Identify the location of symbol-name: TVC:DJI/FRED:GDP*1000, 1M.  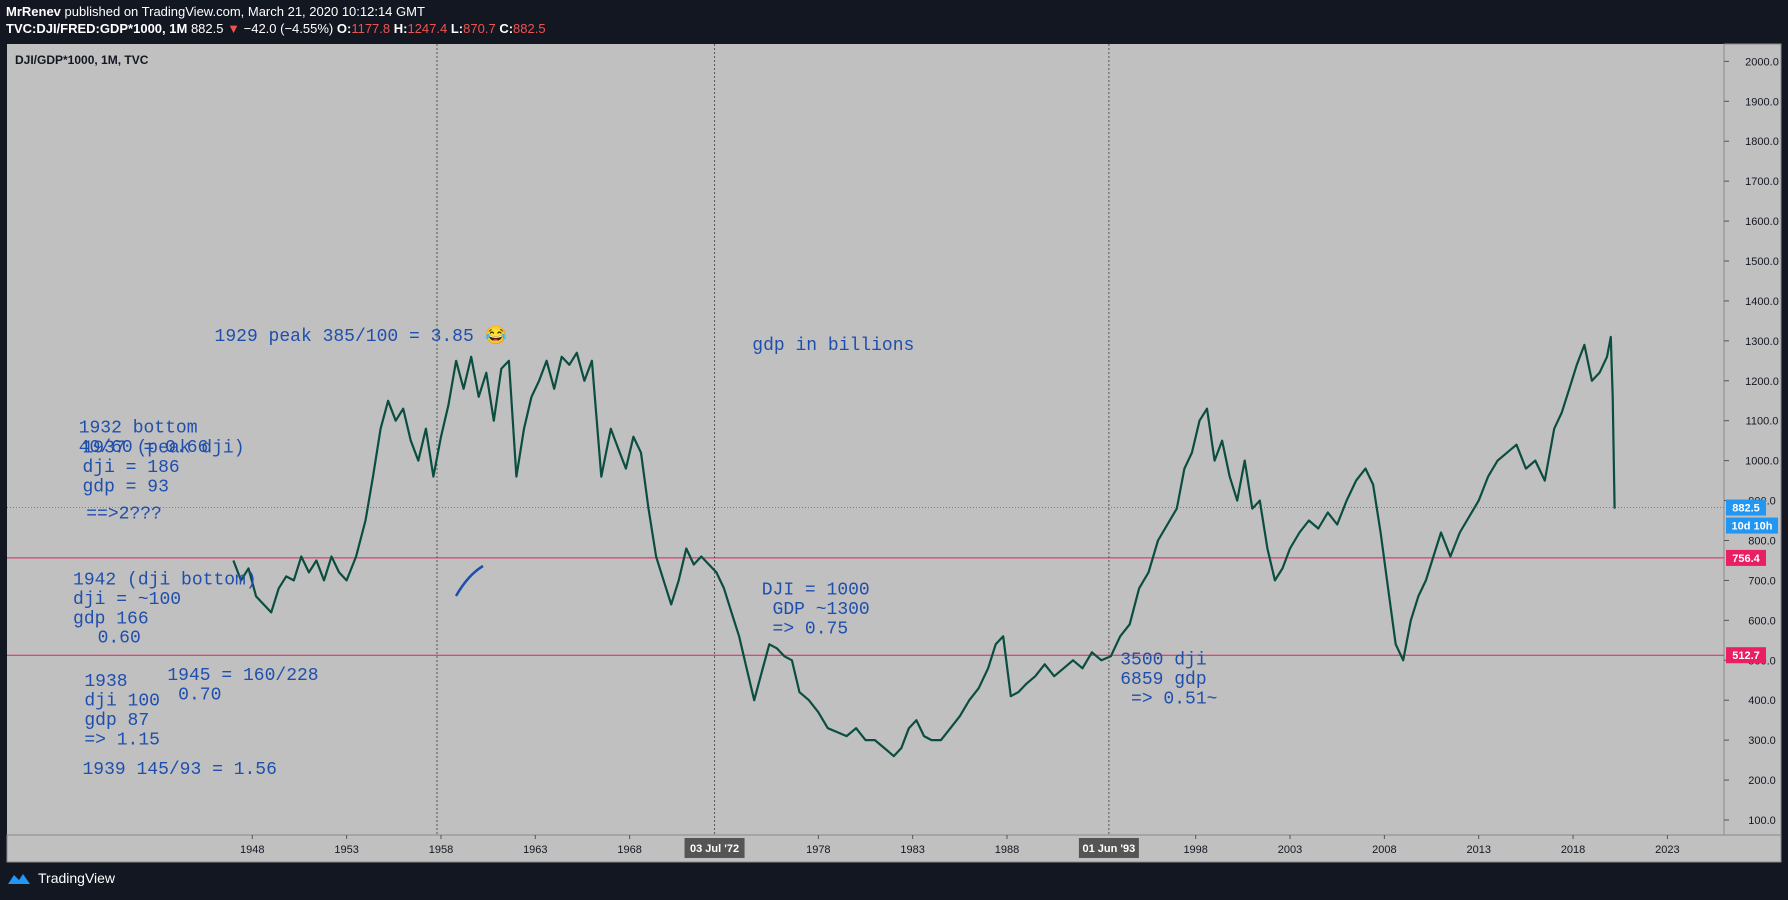
(97, 28).